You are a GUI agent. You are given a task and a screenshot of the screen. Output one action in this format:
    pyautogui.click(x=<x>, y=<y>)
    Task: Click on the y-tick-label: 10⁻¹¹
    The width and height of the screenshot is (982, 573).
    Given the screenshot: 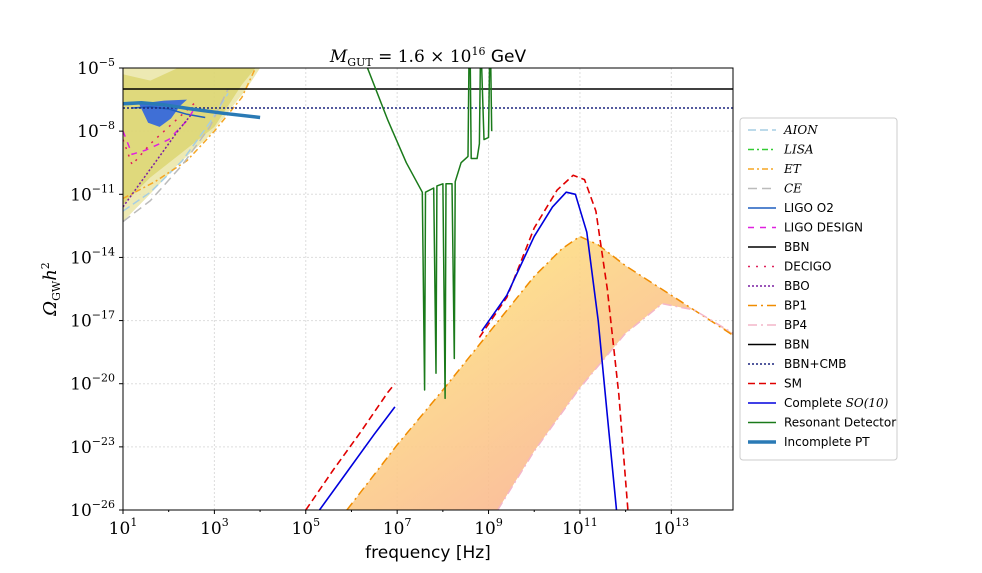 What is the action you would take?
    pyautogui.click(x=92, y=193)
    